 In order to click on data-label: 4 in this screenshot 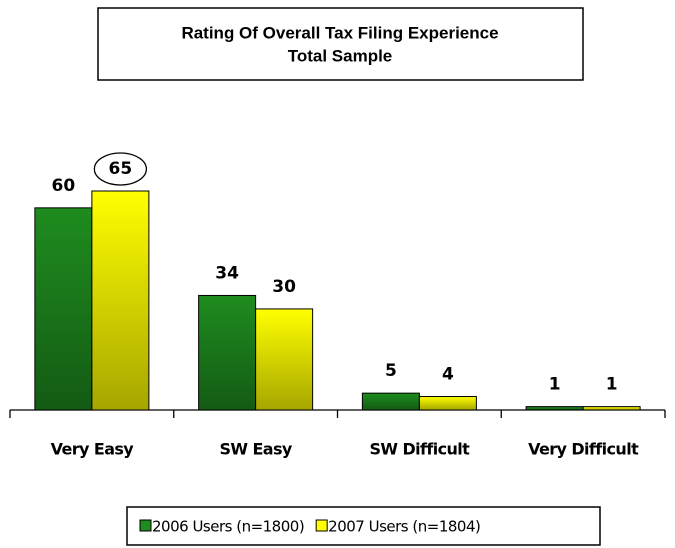, I will do `click(448, 375)`.